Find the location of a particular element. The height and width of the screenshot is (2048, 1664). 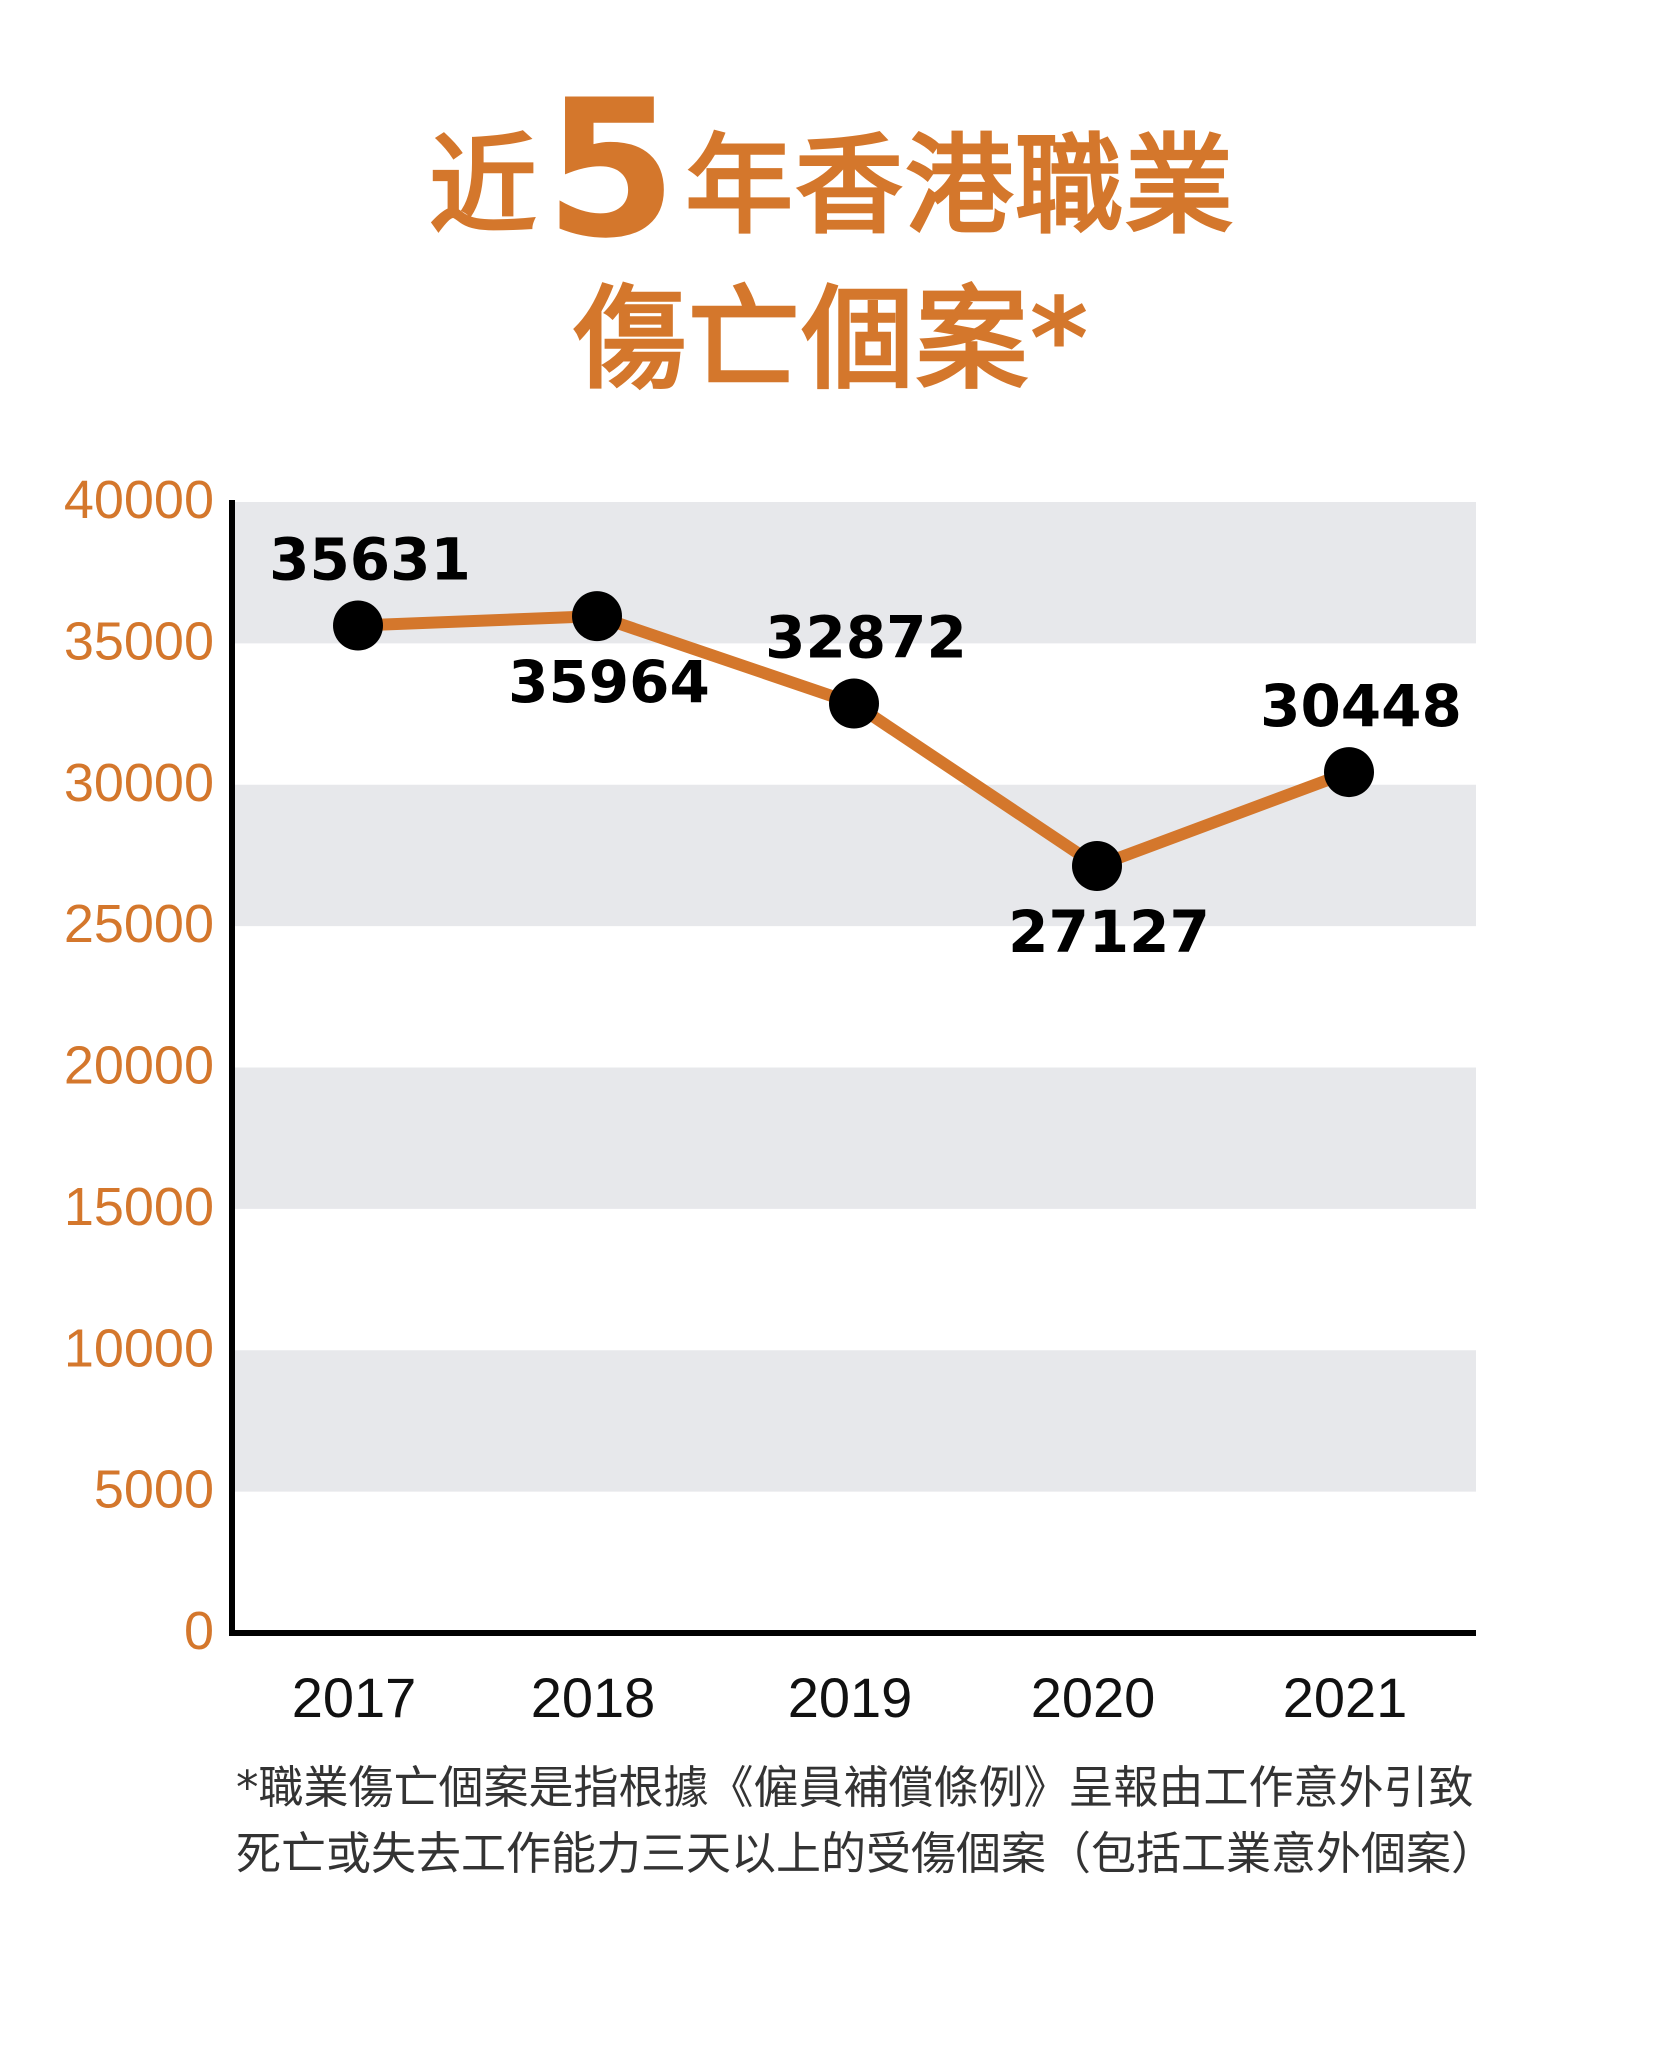

y-tick-label: 25000 is located at coordinates (139, 924).